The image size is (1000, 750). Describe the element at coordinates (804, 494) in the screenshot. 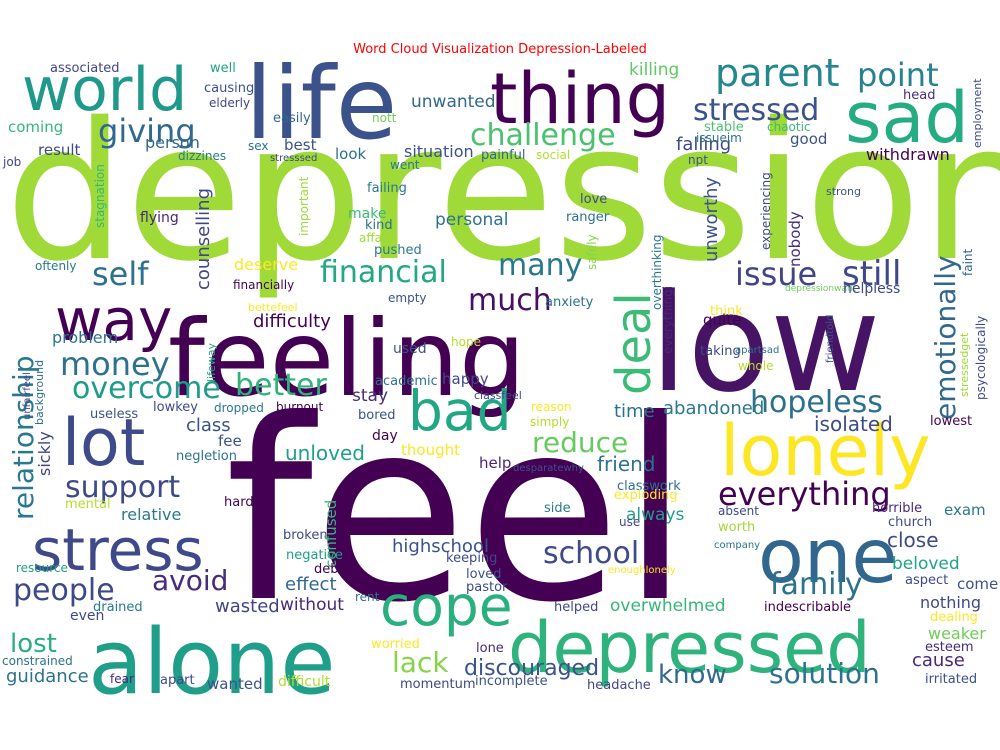

I see `word-everything: everything` at that location.